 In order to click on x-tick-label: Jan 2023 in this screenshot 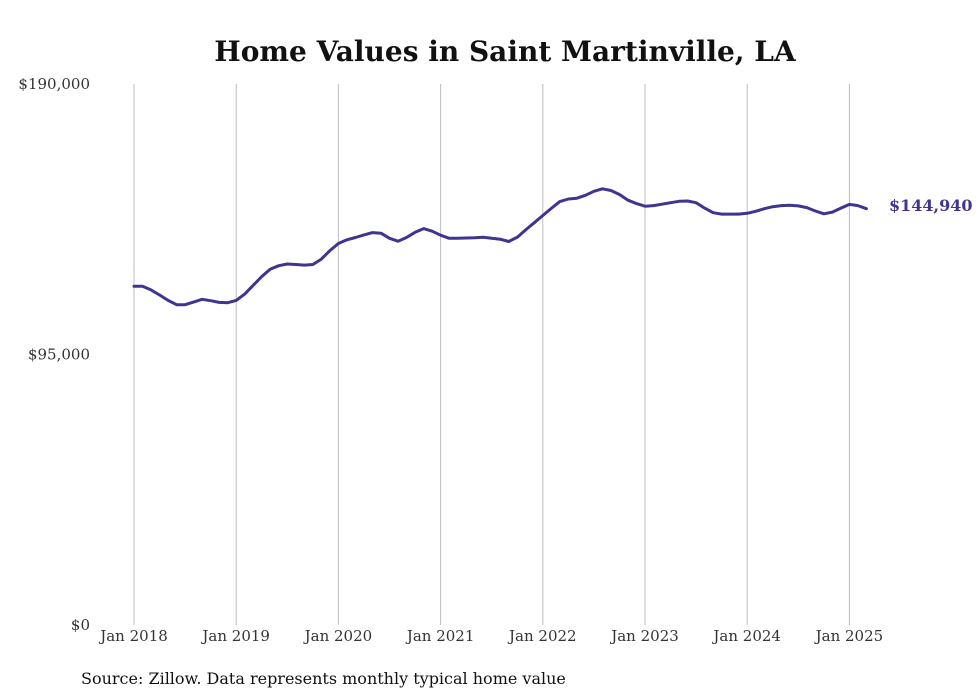, I will do `click(644, 636)`.